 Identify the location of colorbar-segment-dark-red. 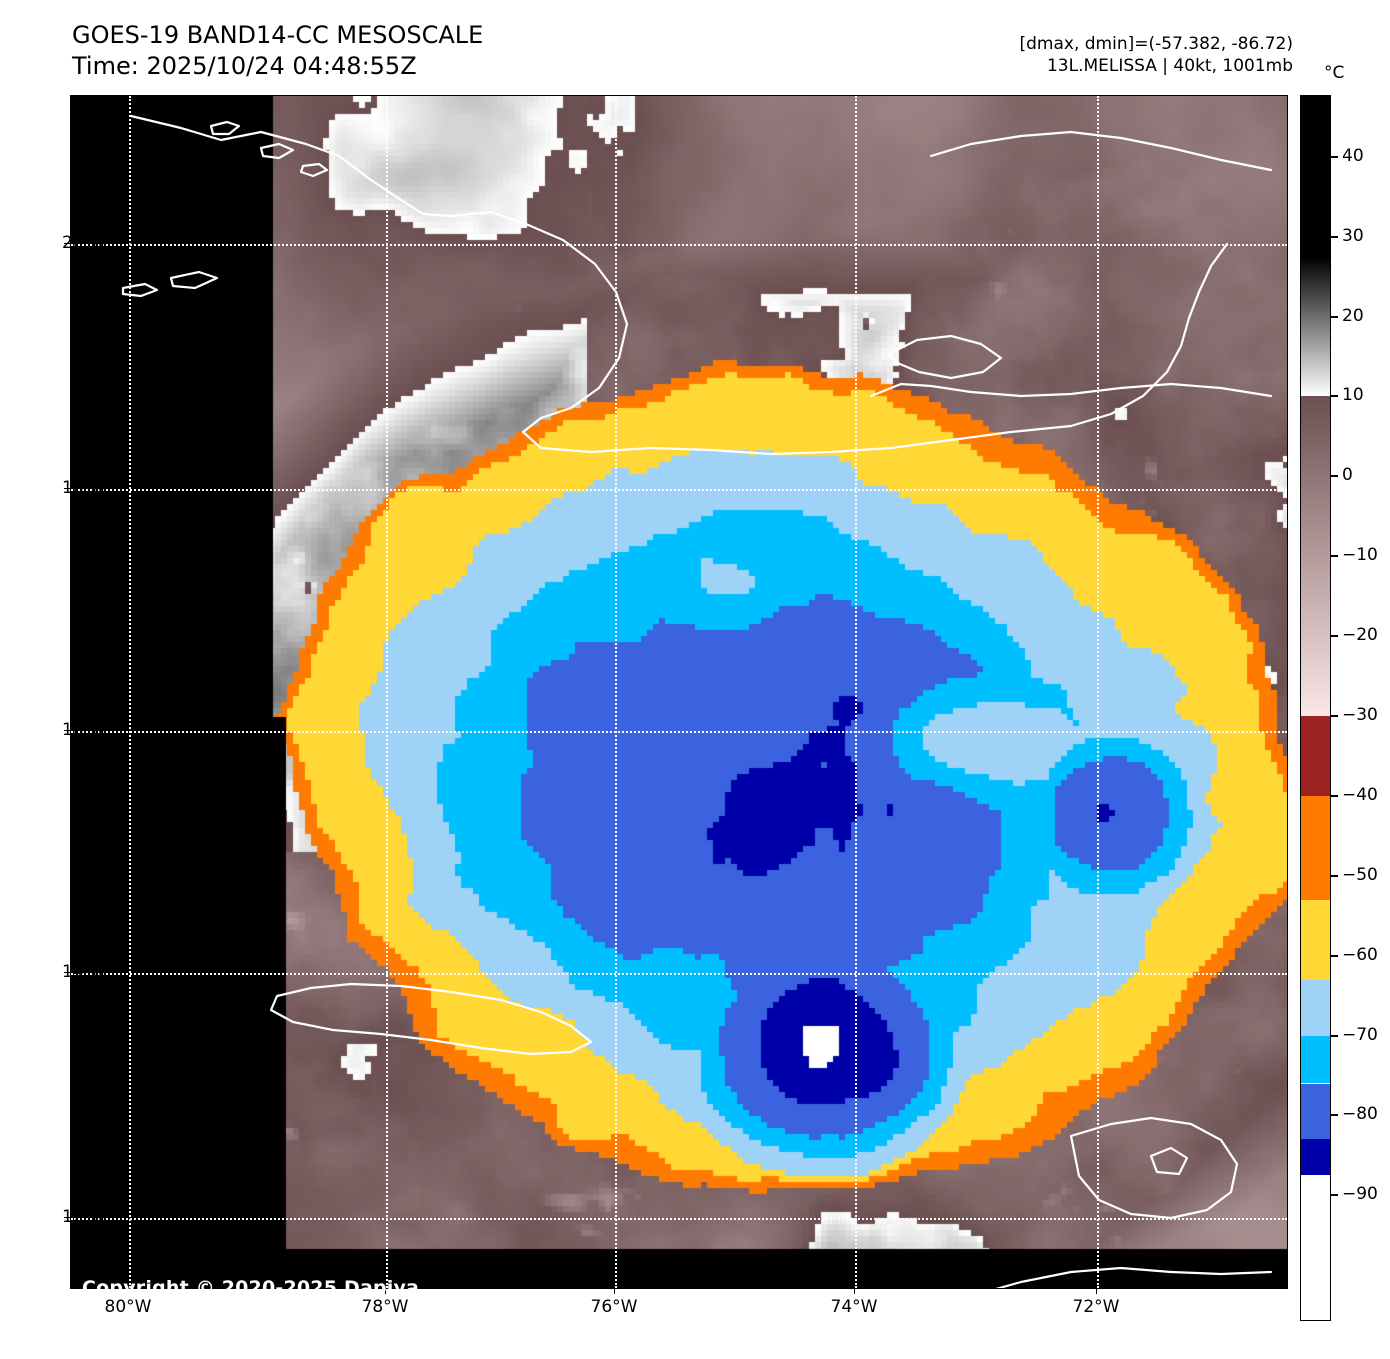
(1315, 755).